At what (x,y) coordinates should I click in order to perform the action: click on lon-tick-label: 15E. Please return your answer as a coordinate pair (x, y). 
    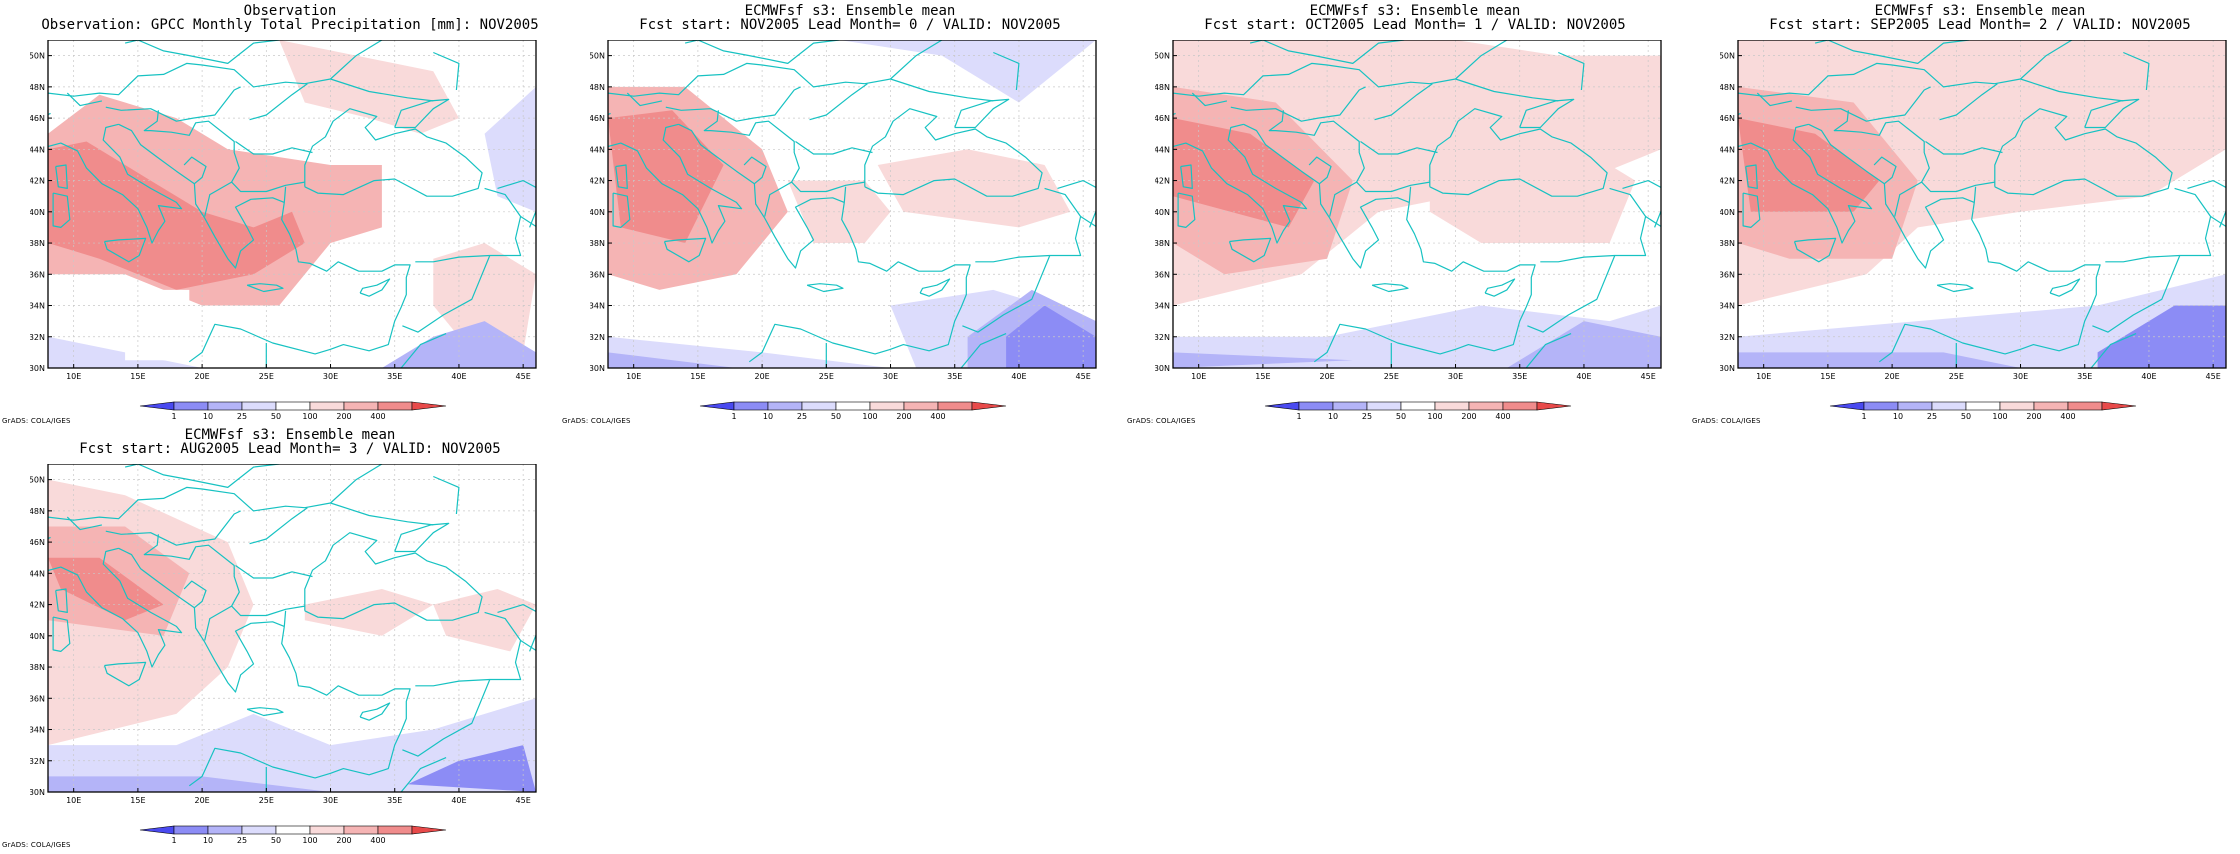
    Looking at the image, I should click on (137, 800).